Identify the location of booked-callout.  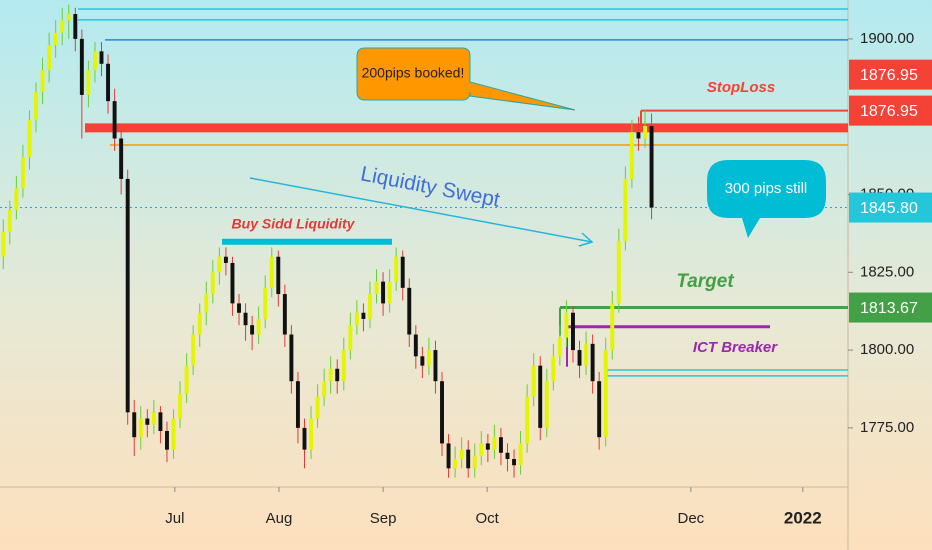
(466, 79).